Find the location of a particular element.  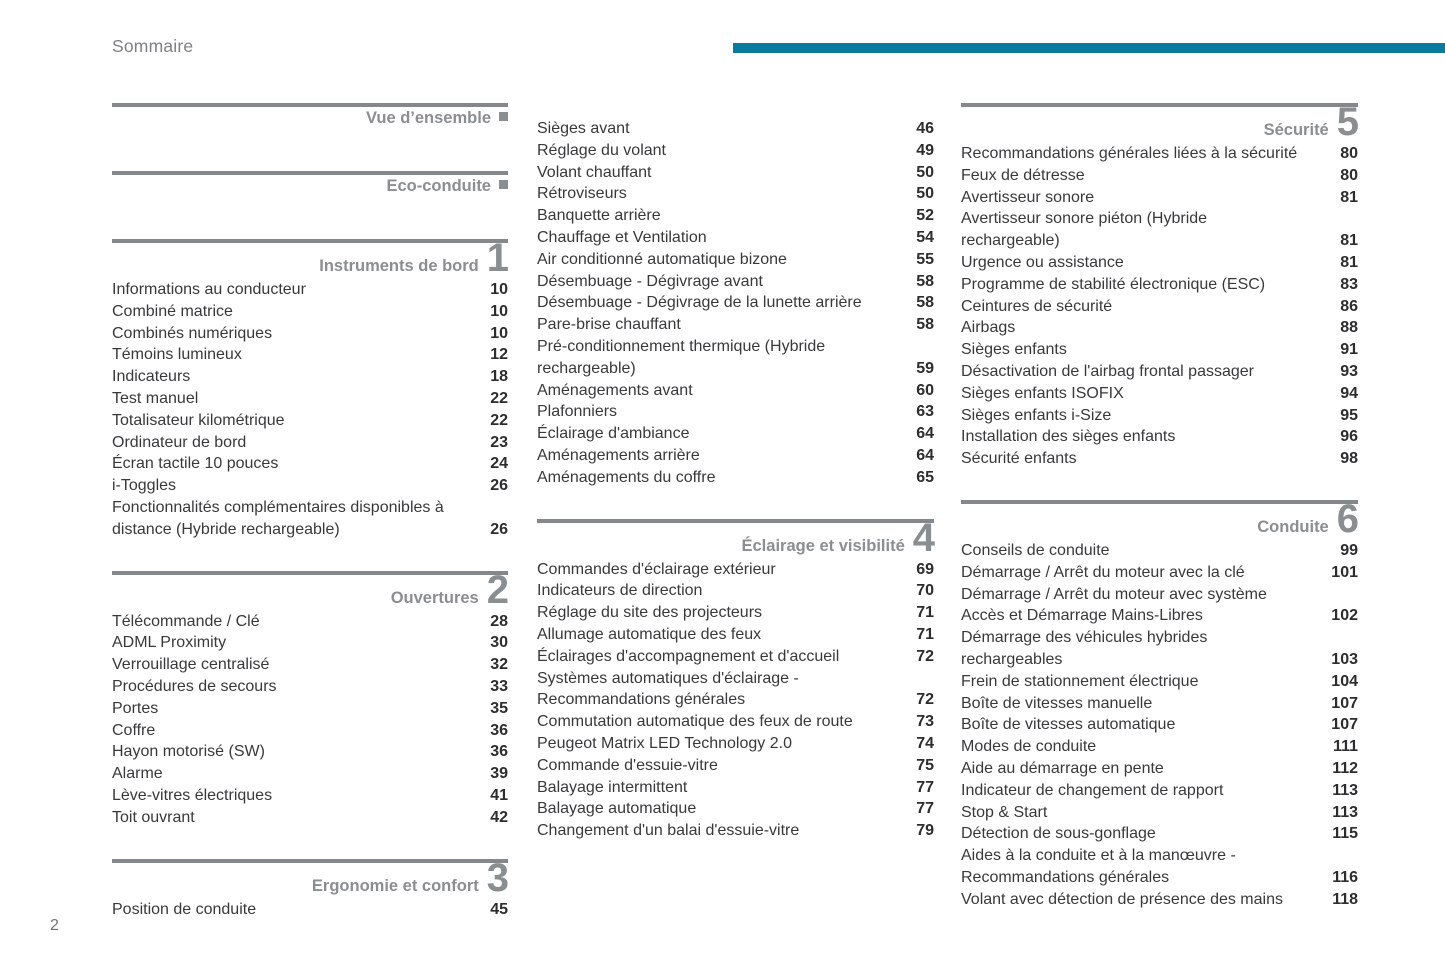

toc-entry: Indicateur de changement de rapport 113 is located at coordinates (1159, 791).